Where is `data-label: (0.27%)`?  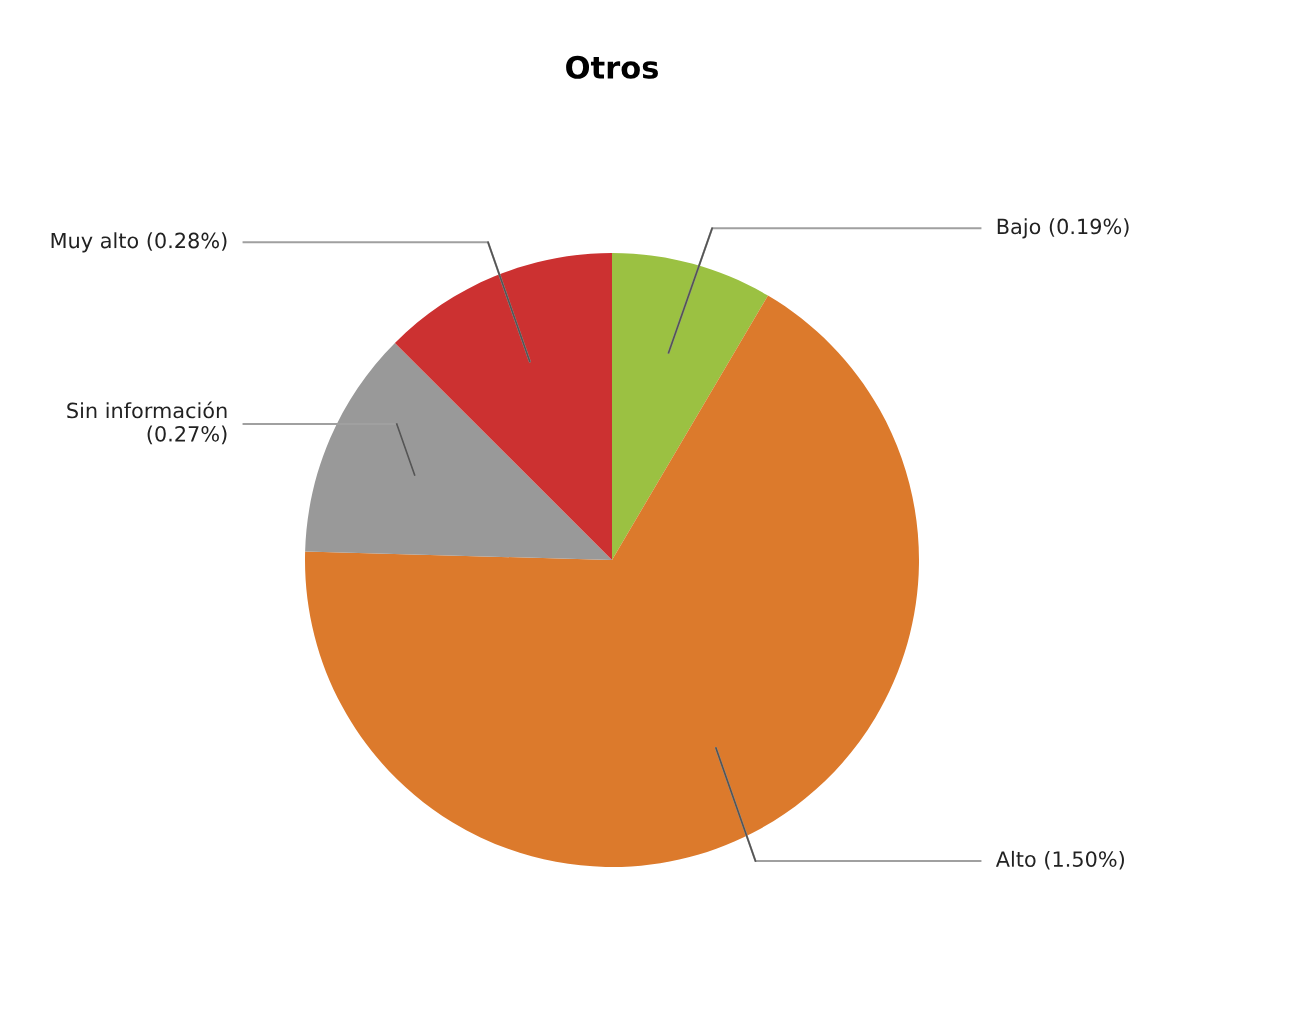
data-label: (0.27%) is located at coordinates (187, 435).